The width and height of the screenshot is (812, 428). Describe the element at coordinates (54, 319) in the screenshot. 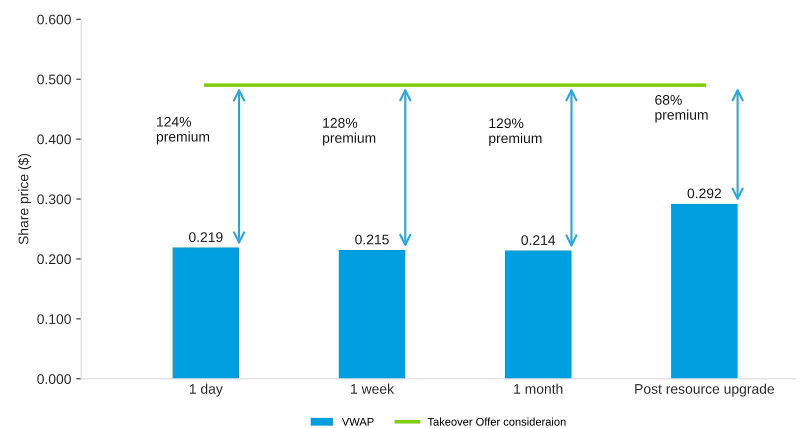

I see `y-tick-label: 0.100` at that location.